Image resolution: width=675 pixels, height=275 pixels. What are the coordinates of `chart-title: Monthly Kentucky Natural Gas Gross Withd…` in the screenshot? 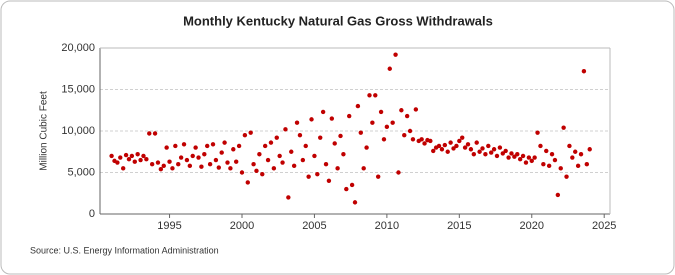 It's located at (338, 20).